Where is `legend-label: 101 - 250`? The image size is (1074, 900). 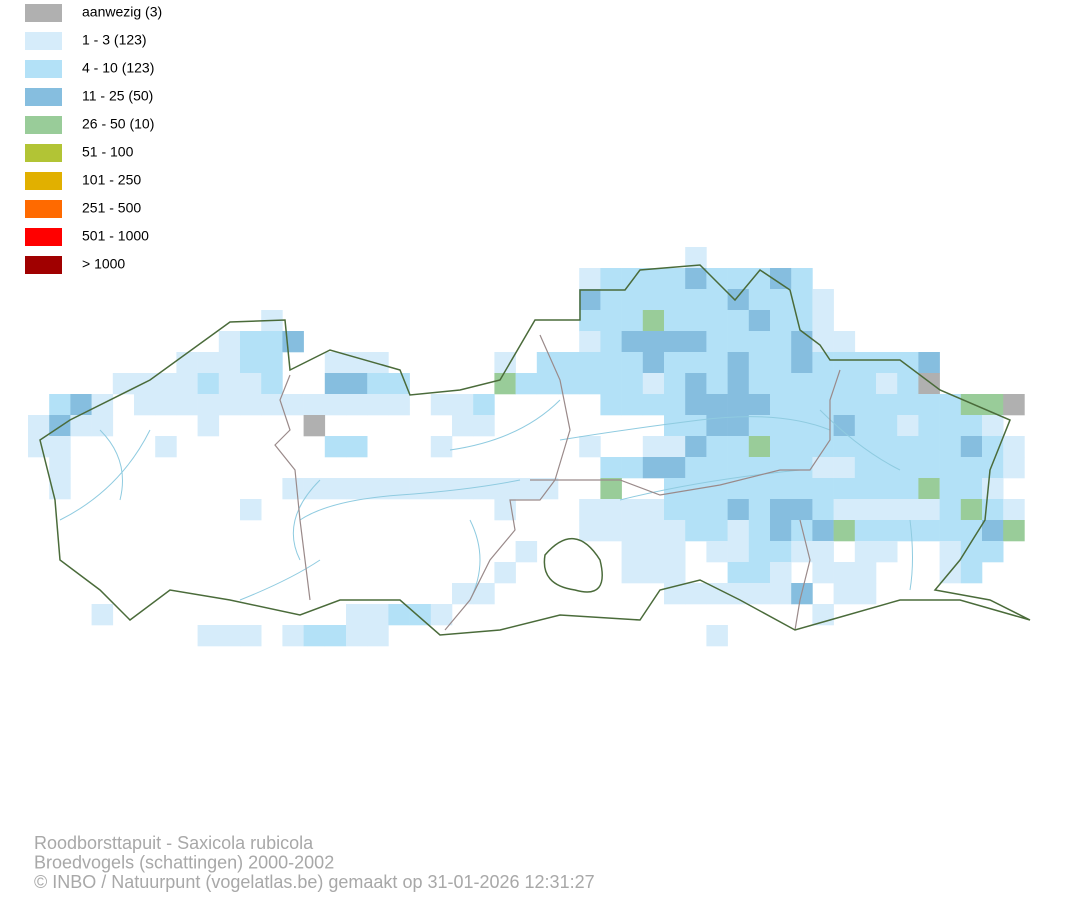 legend-label: 101 - 250 is located at coordinates (111, 180).